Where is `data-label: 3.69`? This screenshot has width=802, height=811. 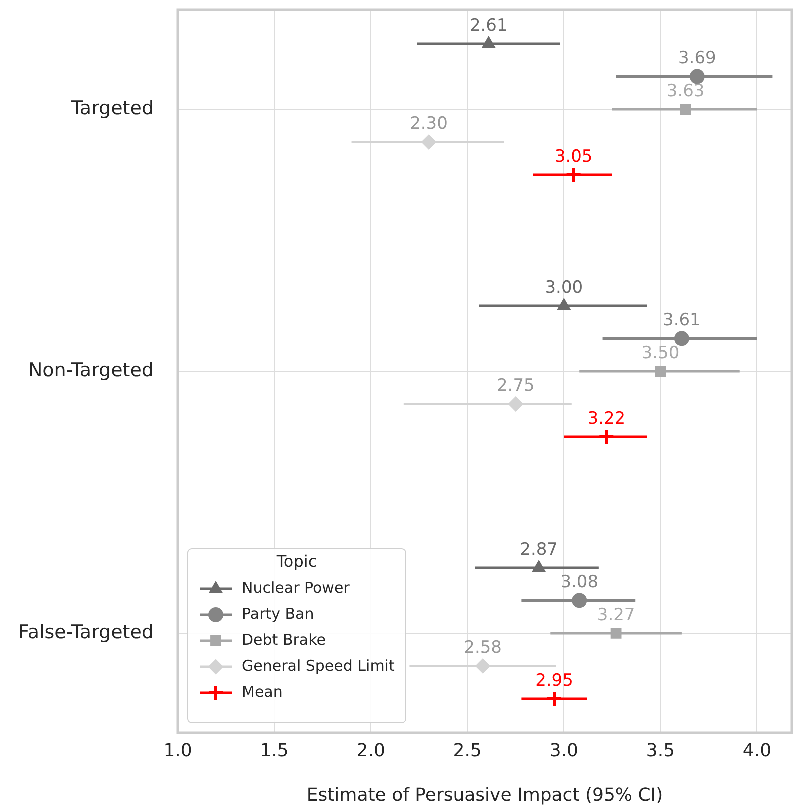
data-label: 3.69 is located at coordinates (697, 58).